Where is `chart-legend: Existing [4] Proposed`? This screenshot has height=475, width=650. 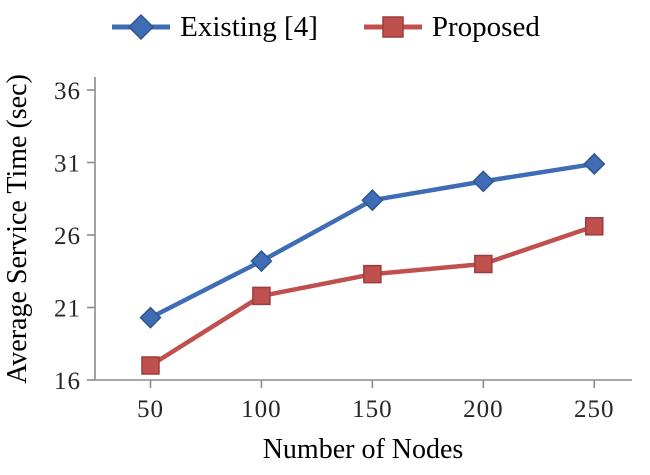
chart-legend: Existing [4] Proposed is located at coordinates (325, 26).